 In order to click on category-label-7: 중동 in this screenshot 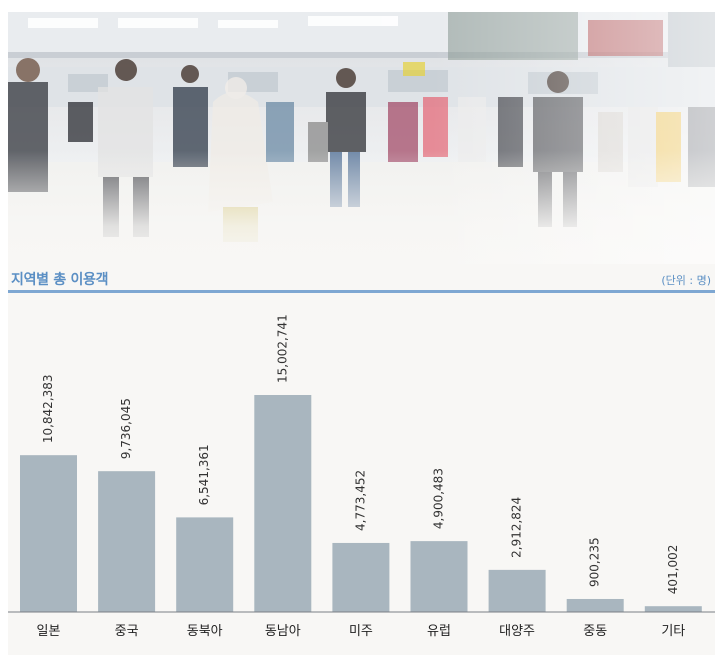, I will do `click(595, 631)`.